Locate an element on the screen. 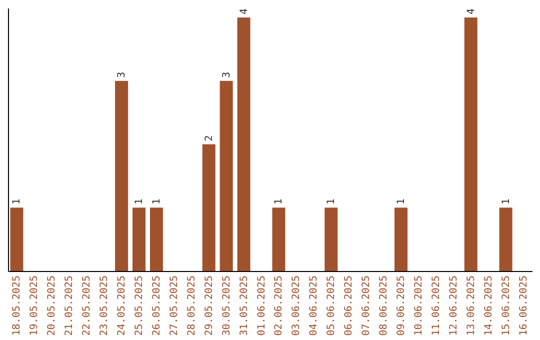  x-tick-label: 08.06.2025 is located at coordinates (384, 306).